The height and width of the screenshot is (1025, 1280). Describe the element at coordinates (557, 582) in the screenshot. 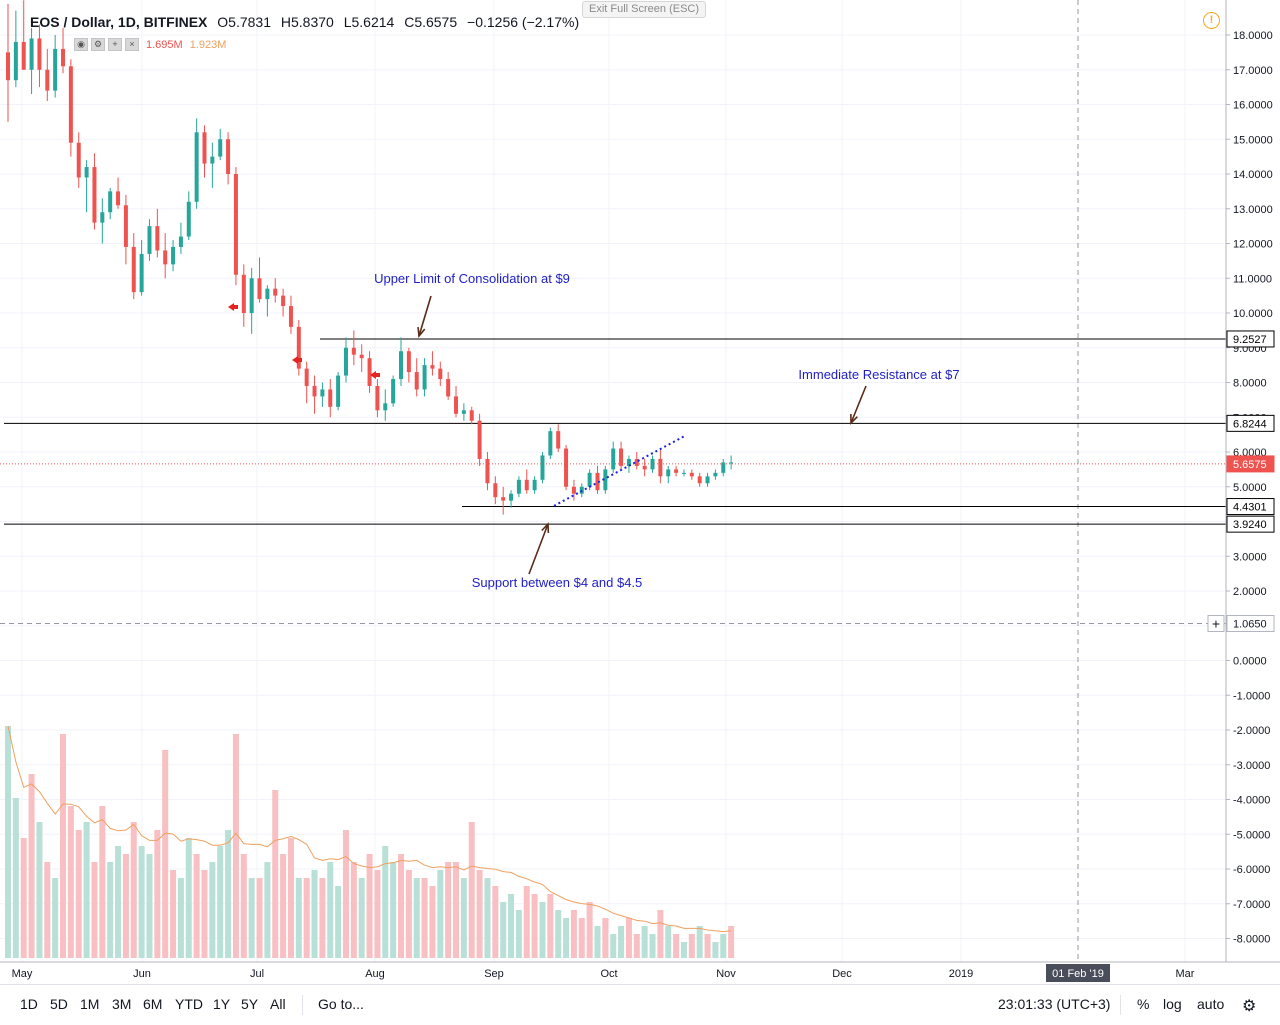

I see `annotation-label: Support between $4 and $4.5` at that location.